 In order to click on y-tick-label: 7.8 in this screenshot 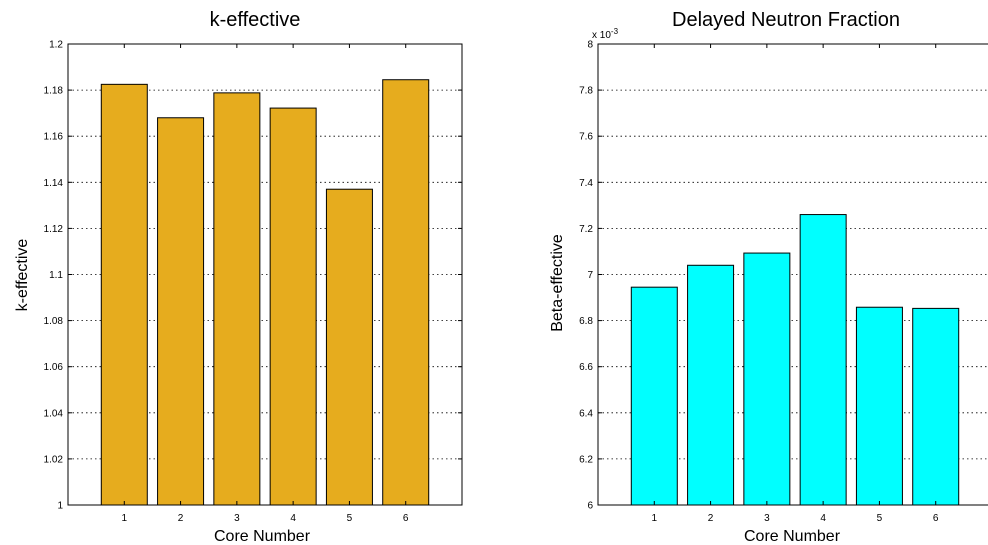, I will do `click(586, 91)`.